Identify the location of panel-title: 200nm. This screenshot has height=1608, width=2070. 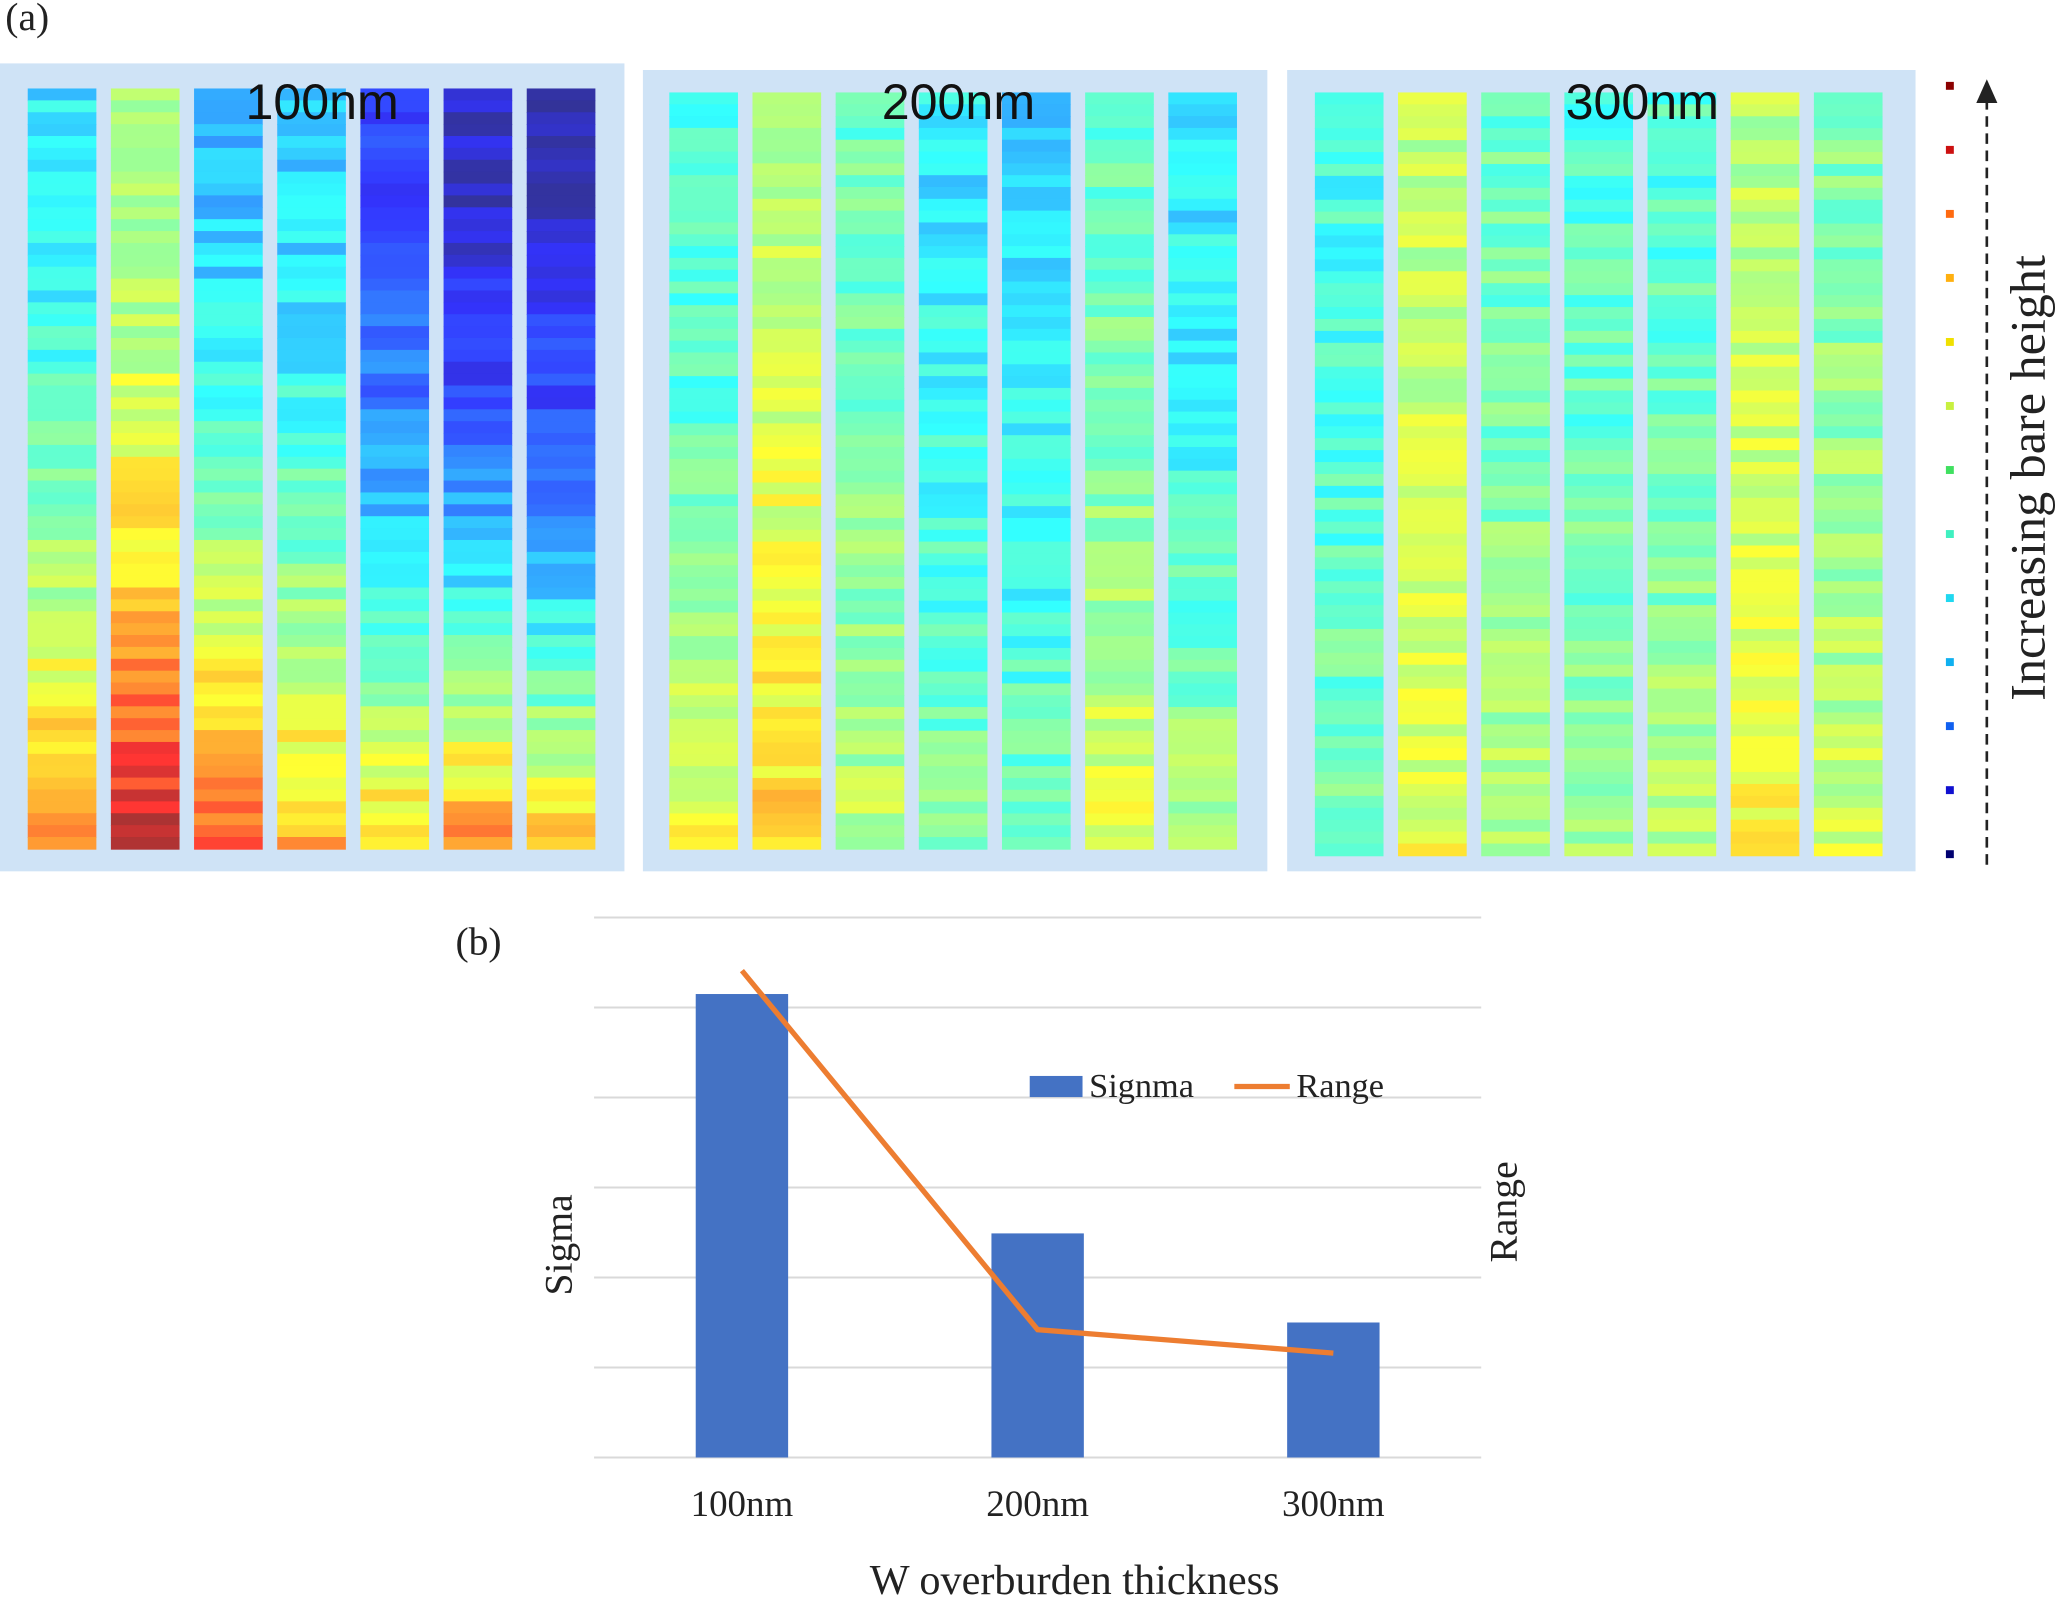
(958, 102).